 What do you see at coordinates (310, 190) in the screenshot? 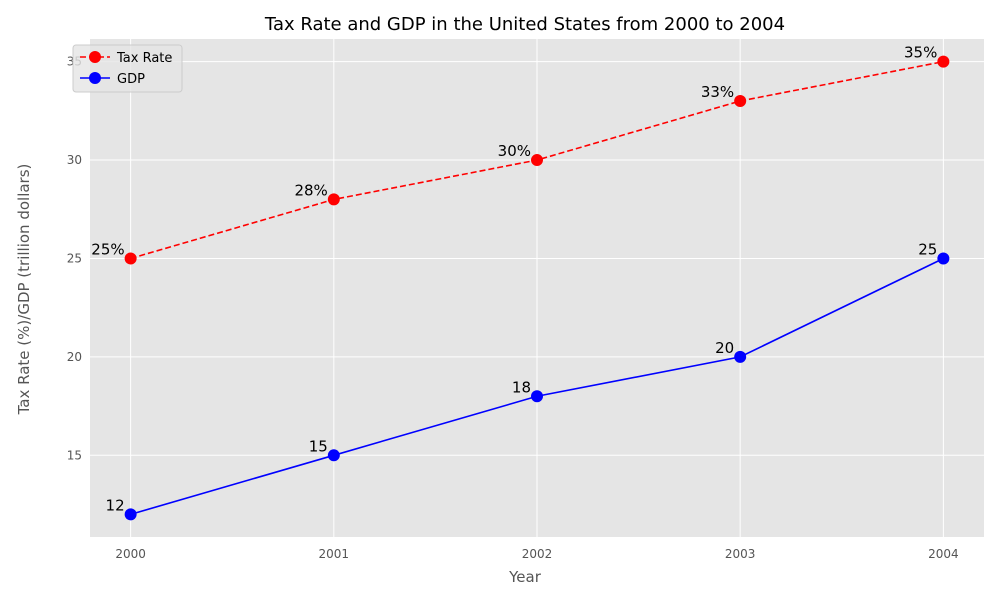
I see `data-label-tax-rate: 28%` at bounding box center [310, 190].